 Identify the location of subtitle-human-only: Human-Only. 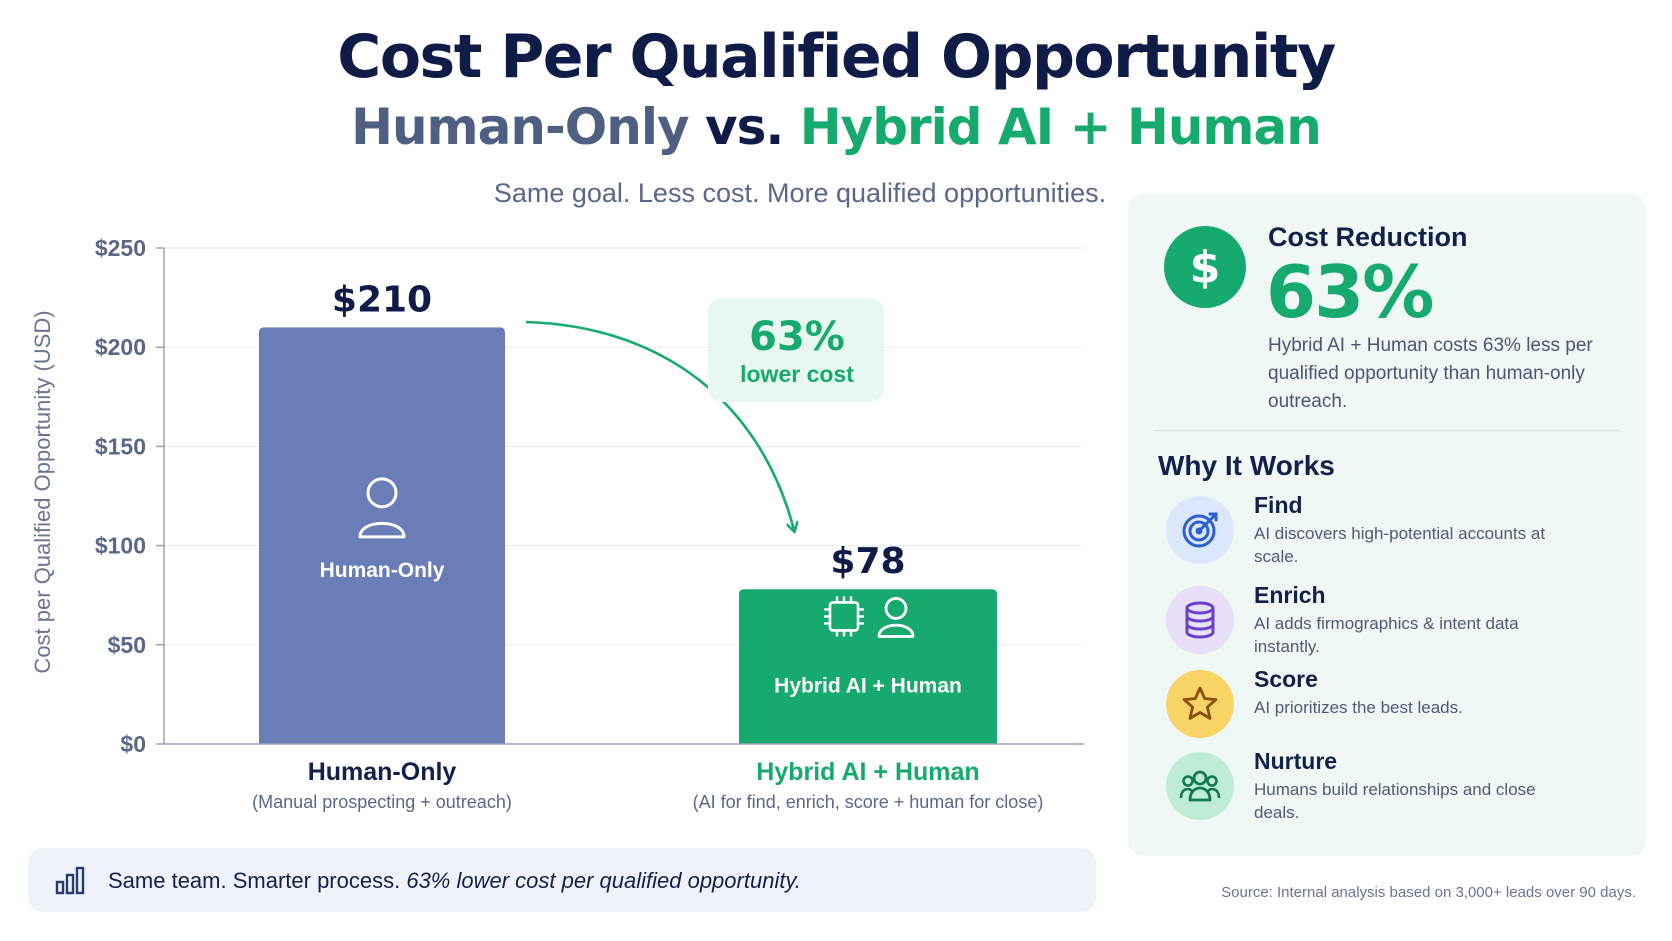
(520, 127).